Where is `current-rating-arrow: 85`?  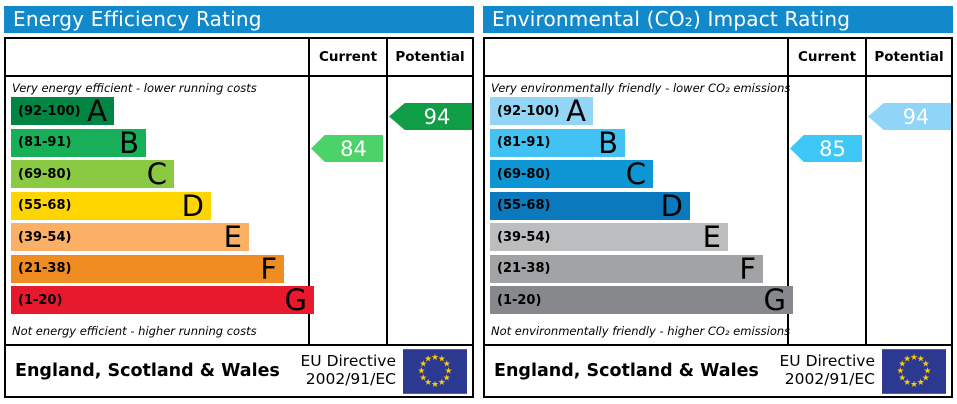
current-rating-arrow: 85 is located at coordinates (826, 148).